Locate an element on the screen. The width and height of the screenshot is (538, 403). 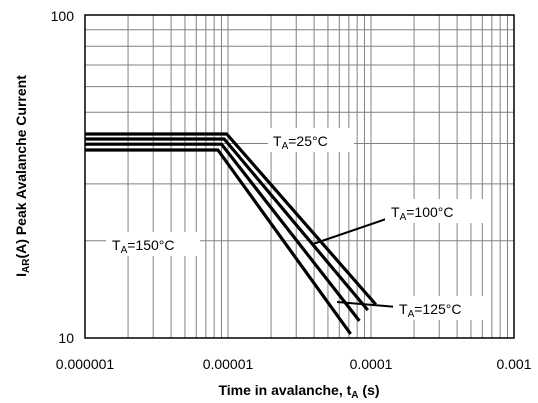
annotation-box-100c is located at coordinates (434, 211).